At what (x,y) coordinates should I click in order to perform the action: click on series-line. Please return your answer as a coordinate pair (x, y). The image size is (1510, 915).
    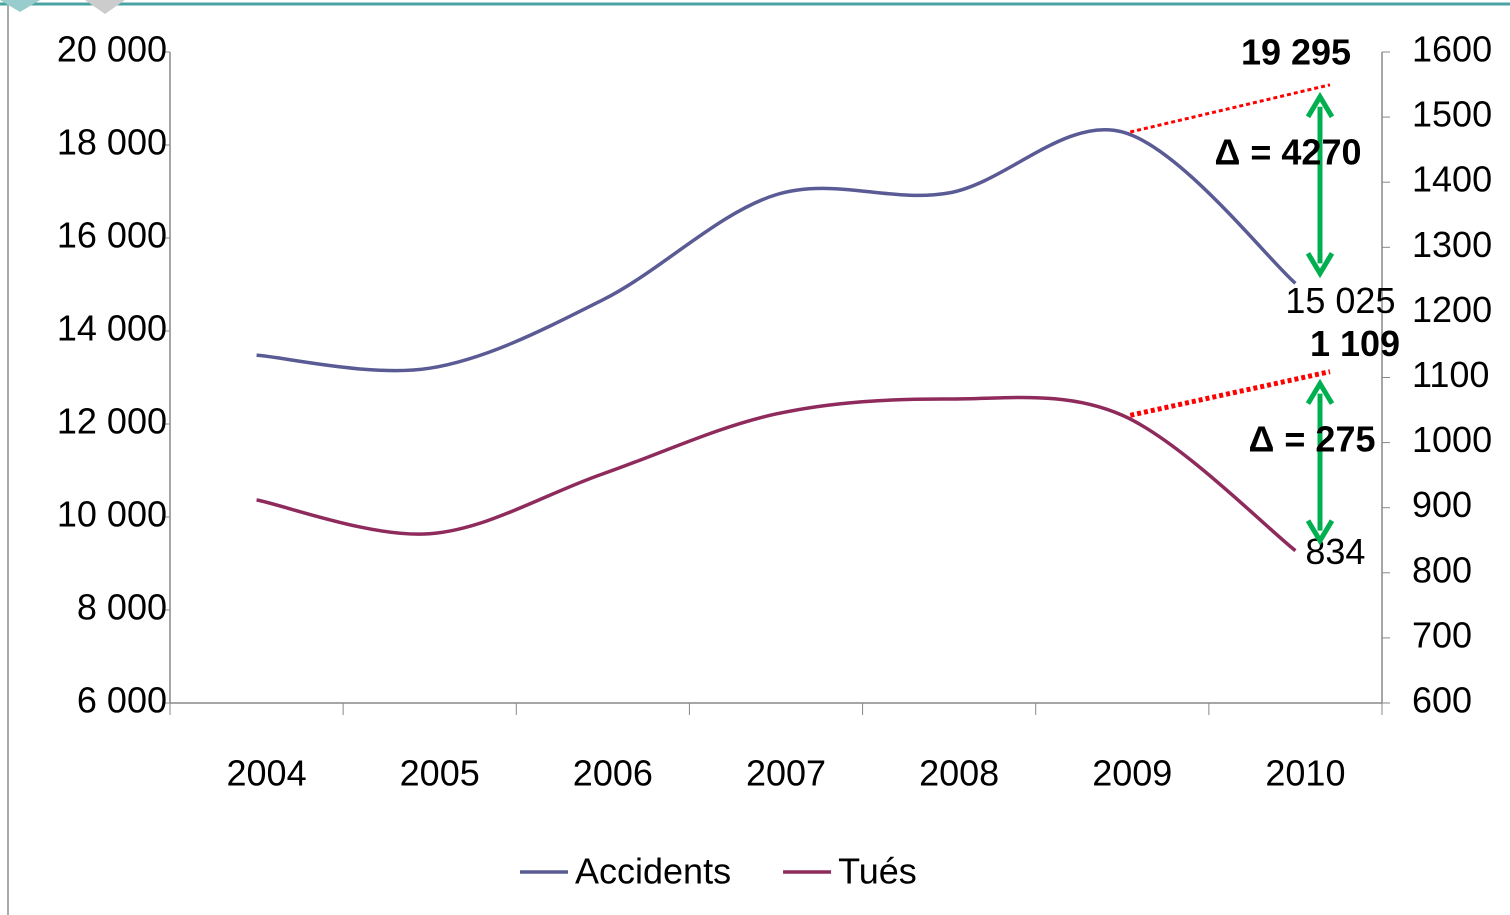
    Looking at the image, I should click on (776, 474).